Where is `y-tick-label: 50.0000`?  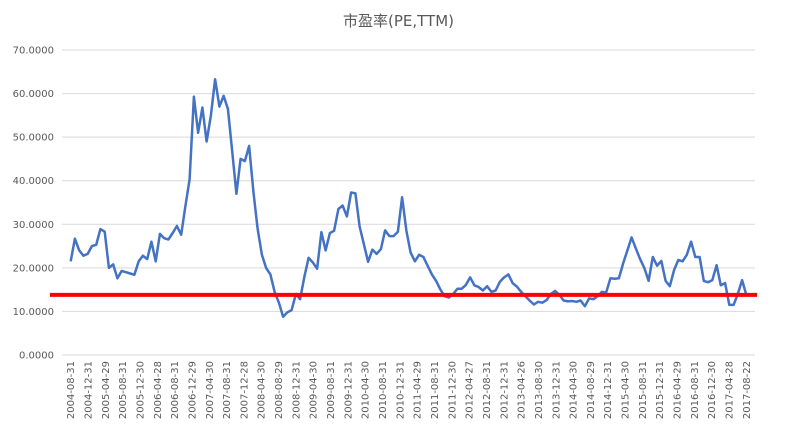 y-tick-label: 50.0000 is located at coordinates (33, 138).